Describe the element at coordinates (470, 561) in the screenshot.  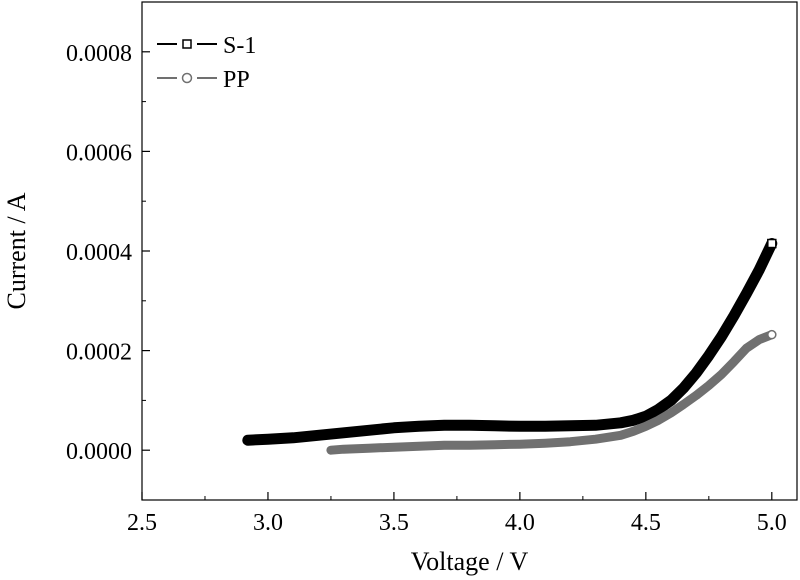
I see `x-axis-label: Voltage / V` at that location.